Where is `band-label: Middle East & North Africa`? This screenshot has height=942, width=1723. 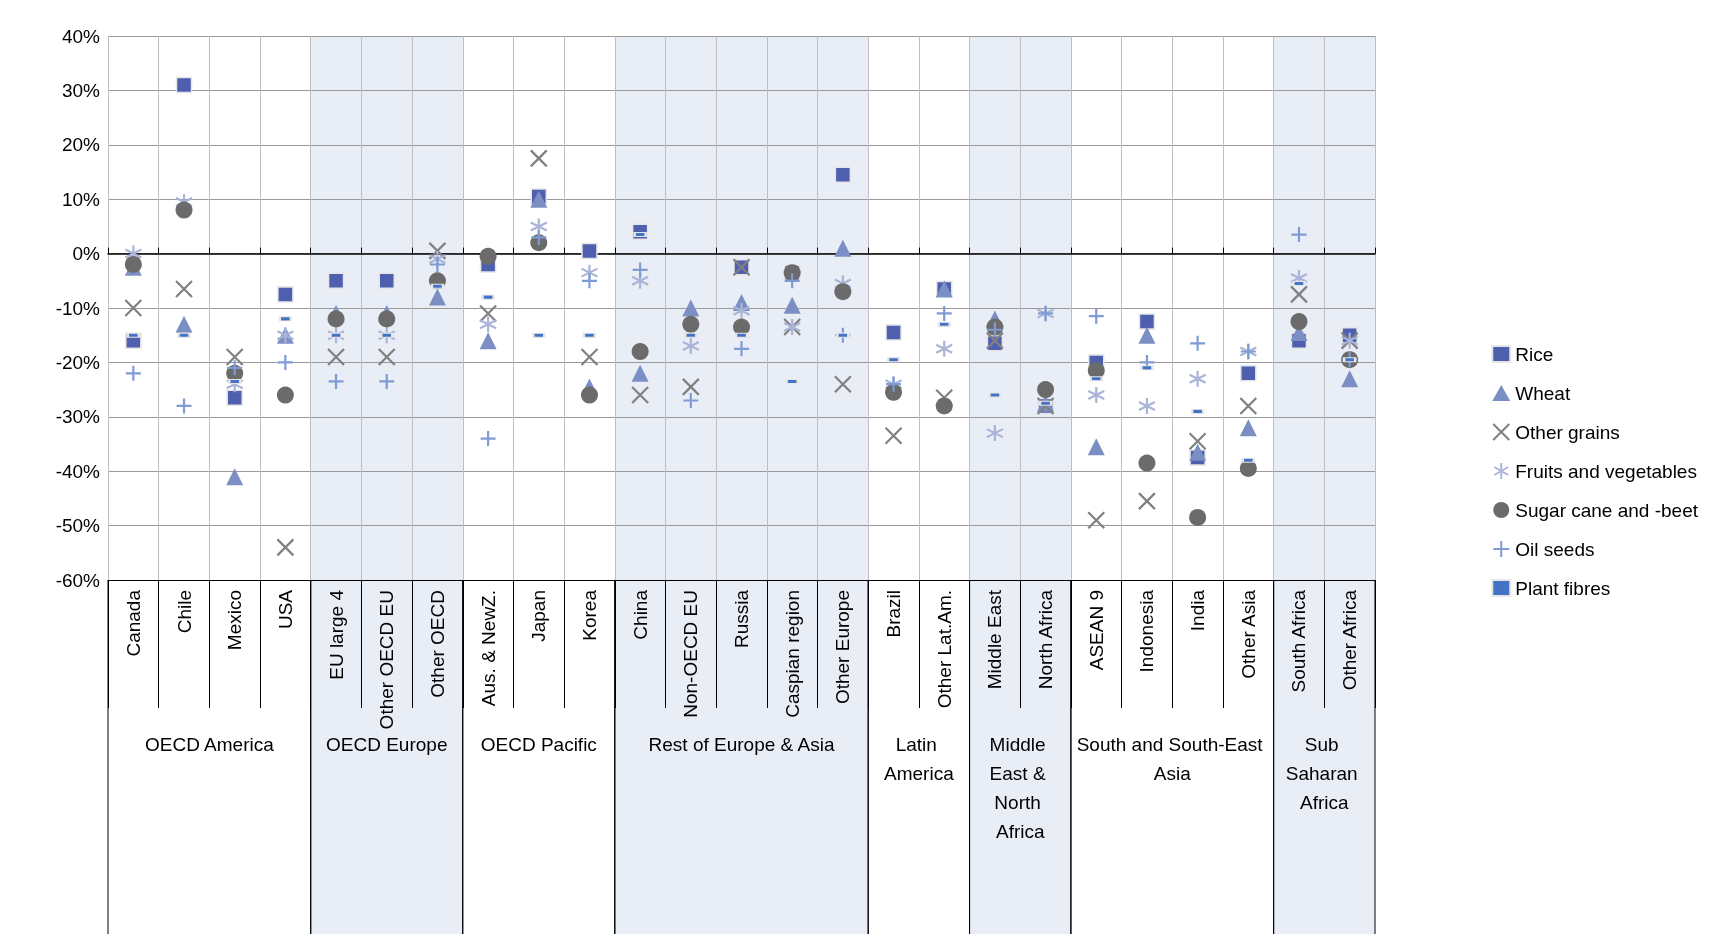 band-label: Middle East & North Africa is located at coordinates (1020, 788).